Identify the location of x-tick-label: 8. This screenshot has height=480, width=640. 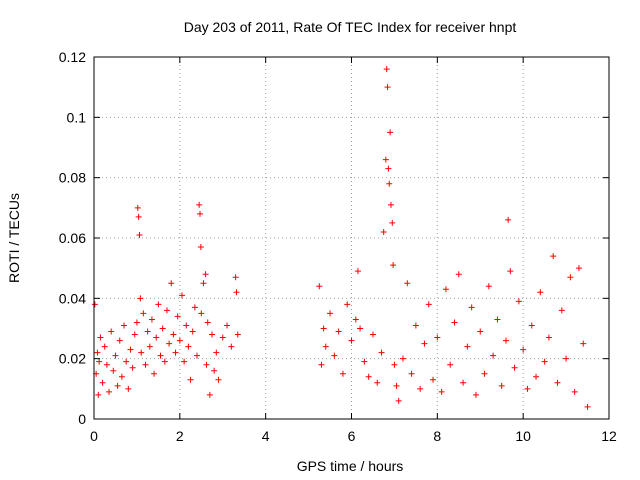
(437, 436).